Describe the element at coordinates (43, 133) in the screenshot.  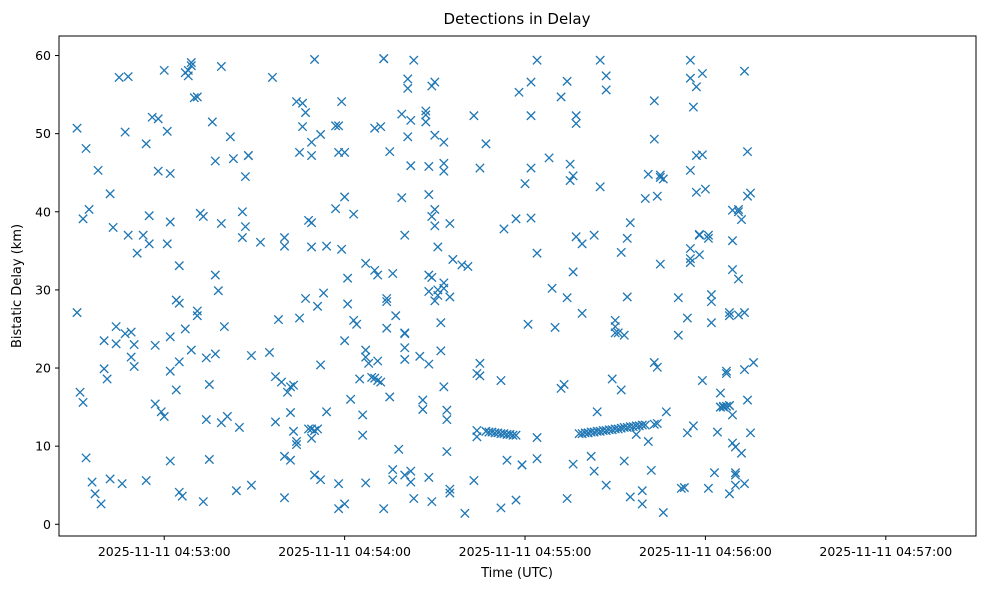
I see `y-tick-label: 50` at that location.